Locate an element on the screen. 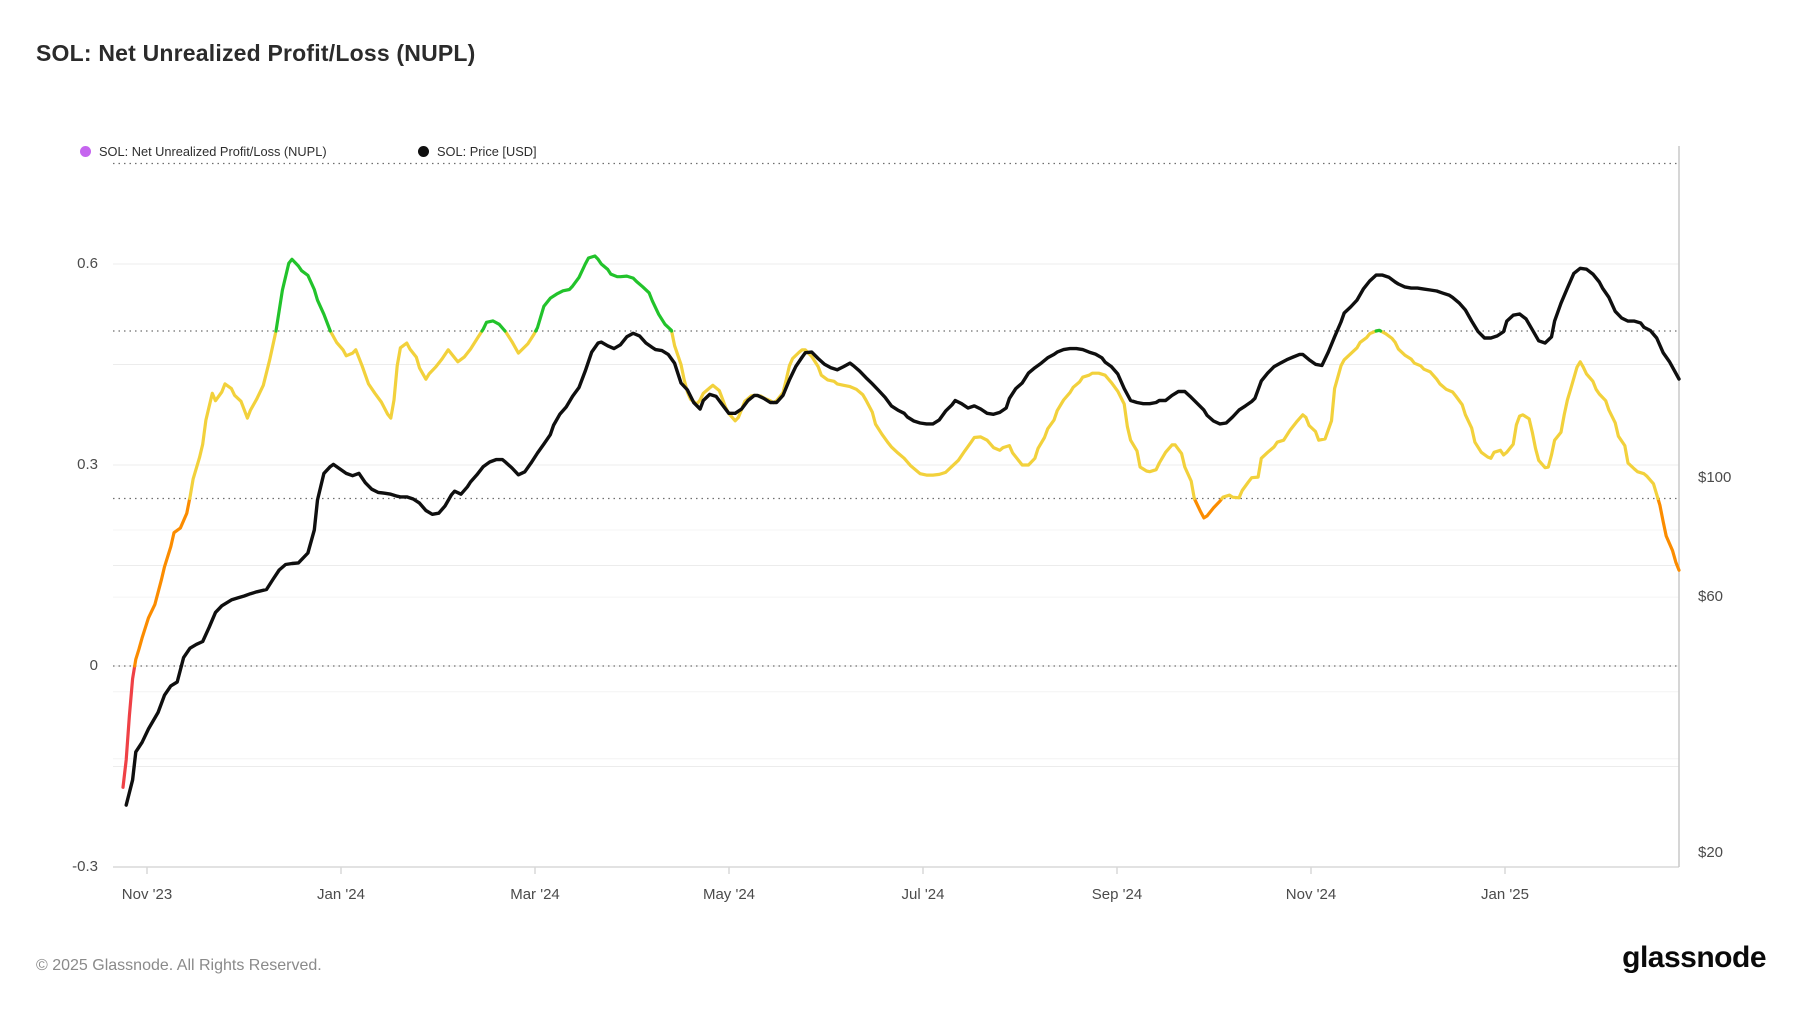  copyright-text: © 2025 Glassnode. All Rights Reserved. is located at coordinates (179, 965).